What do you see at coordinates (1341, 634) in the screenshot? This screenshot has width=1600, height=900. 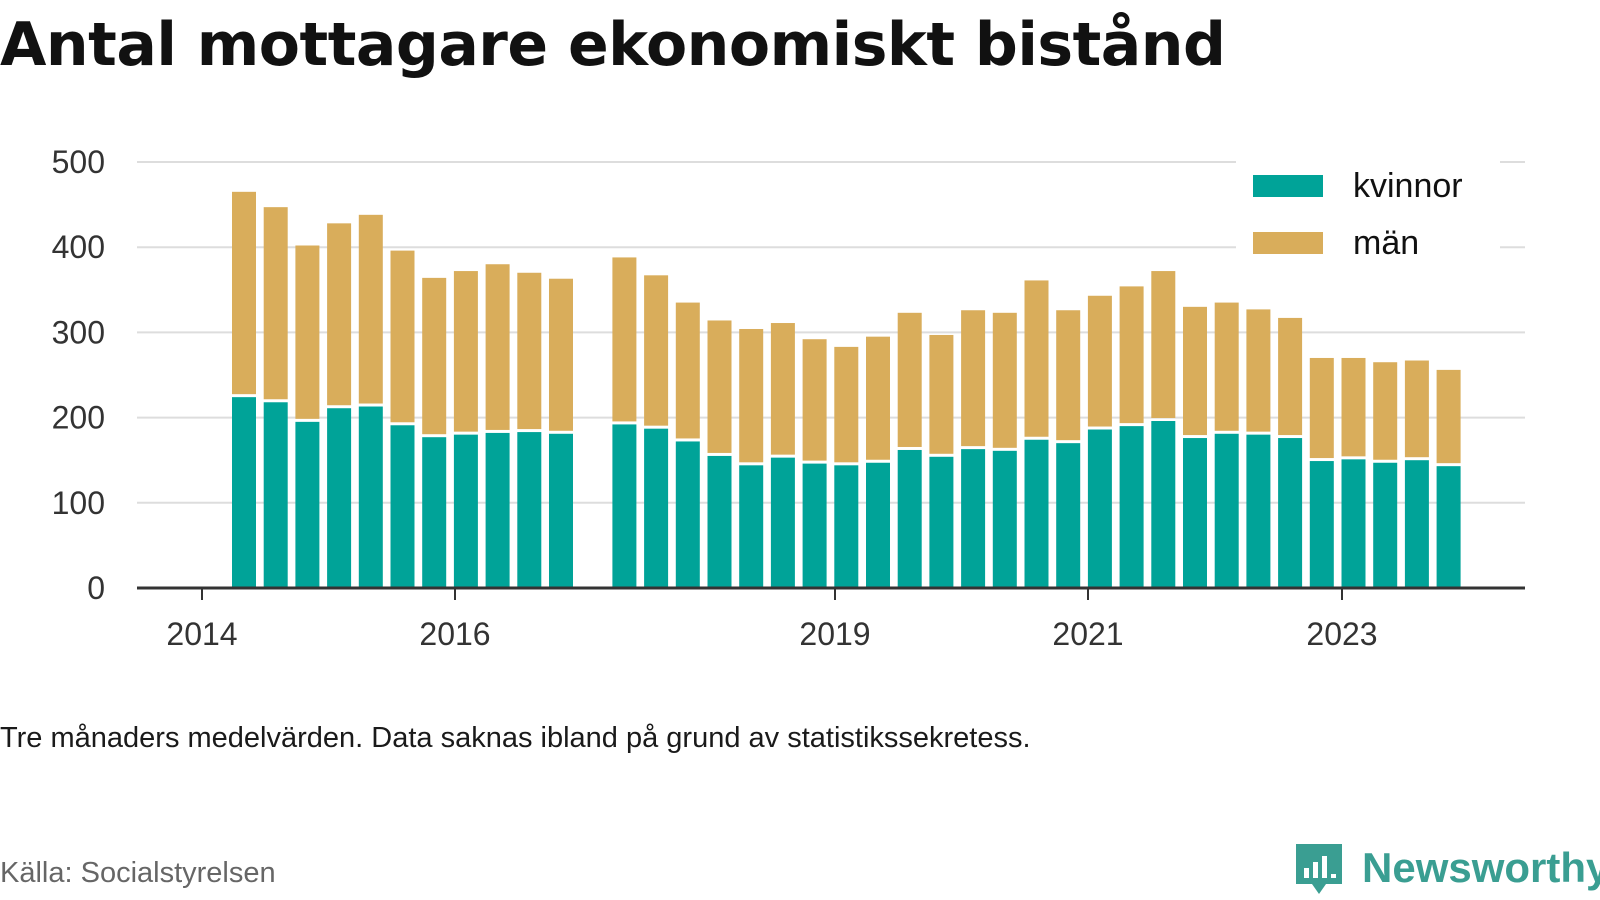 I see `x-tick-label: 2023` at bounding box center [1341, 634].